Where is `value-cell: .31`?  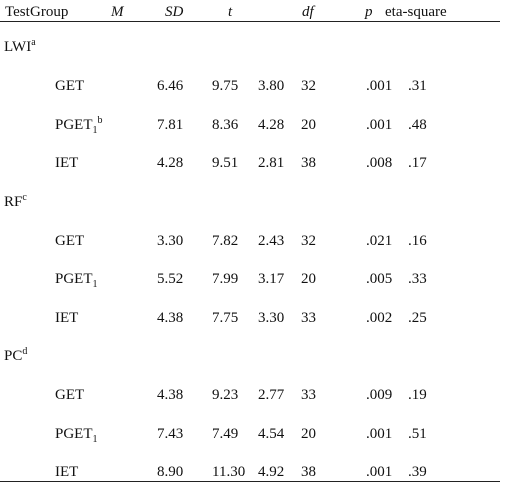 value-cell: .31 is located at coordinates (417, 86).